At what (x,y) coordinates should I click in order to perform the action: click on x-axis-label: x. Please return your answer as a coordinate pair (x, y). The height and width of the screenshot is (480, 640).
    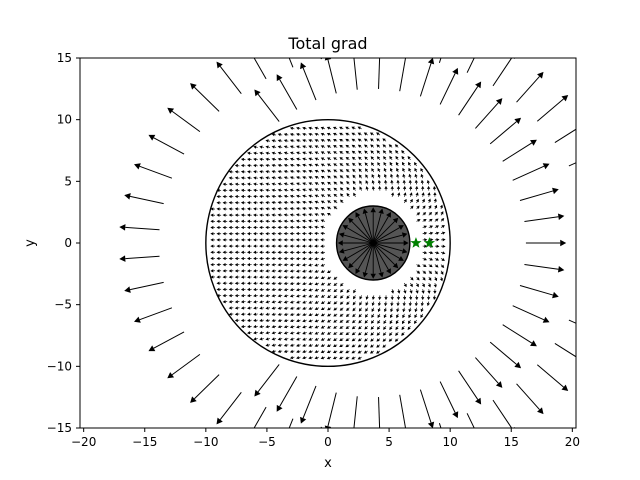
    Looking at the image, I should click on (328, 463).